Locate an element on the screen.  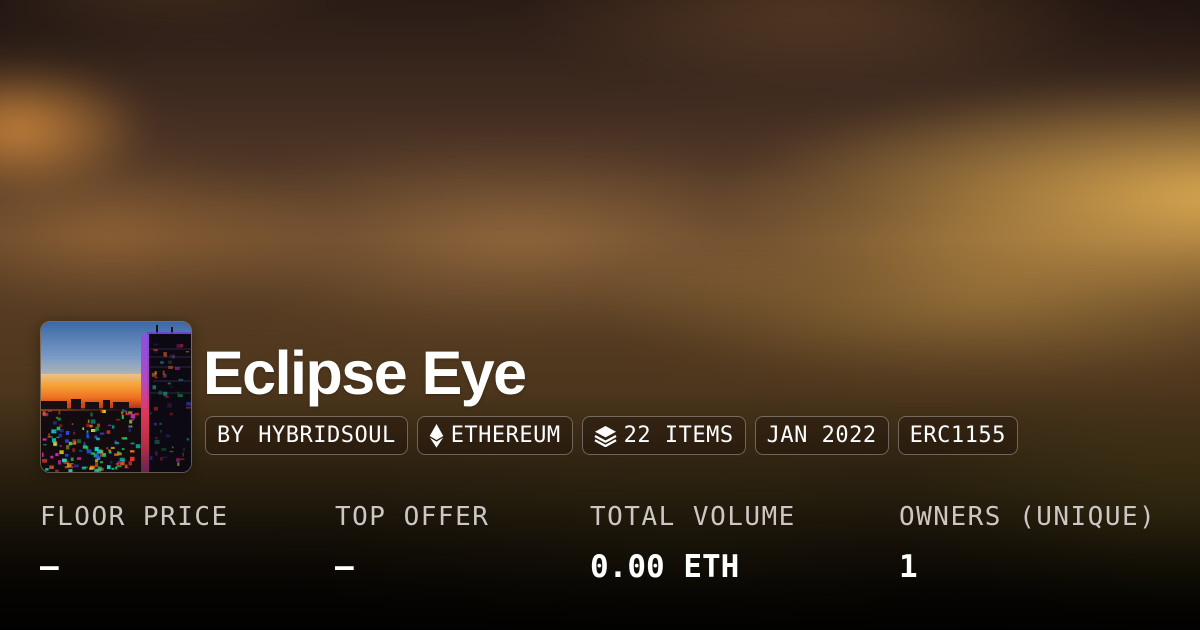
stat-label: TOP OFFER is located at coordinates (412, 517).